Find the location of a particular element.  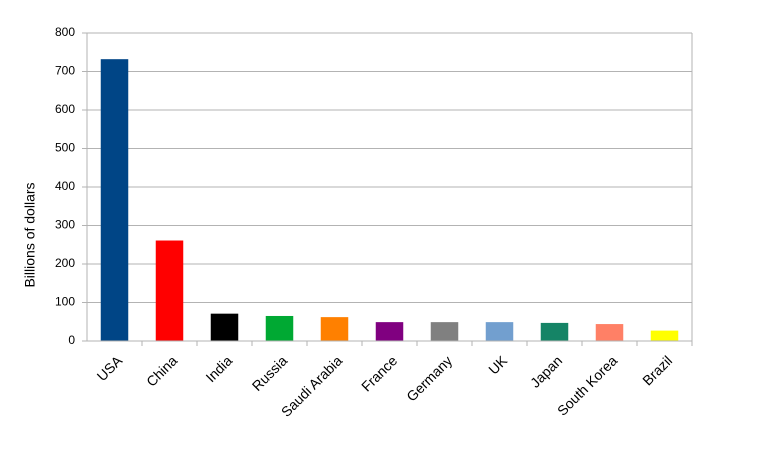

x-tick-label: USA is located at coordinates (110, 368).